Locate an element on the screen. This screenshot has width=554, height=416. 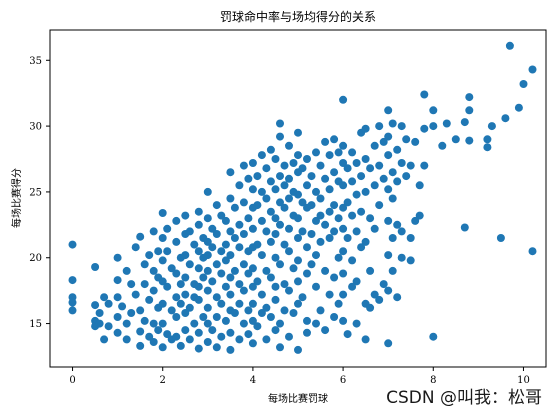
y-axis: 15 20 25 30 35 is located at coordinates (39, 193).